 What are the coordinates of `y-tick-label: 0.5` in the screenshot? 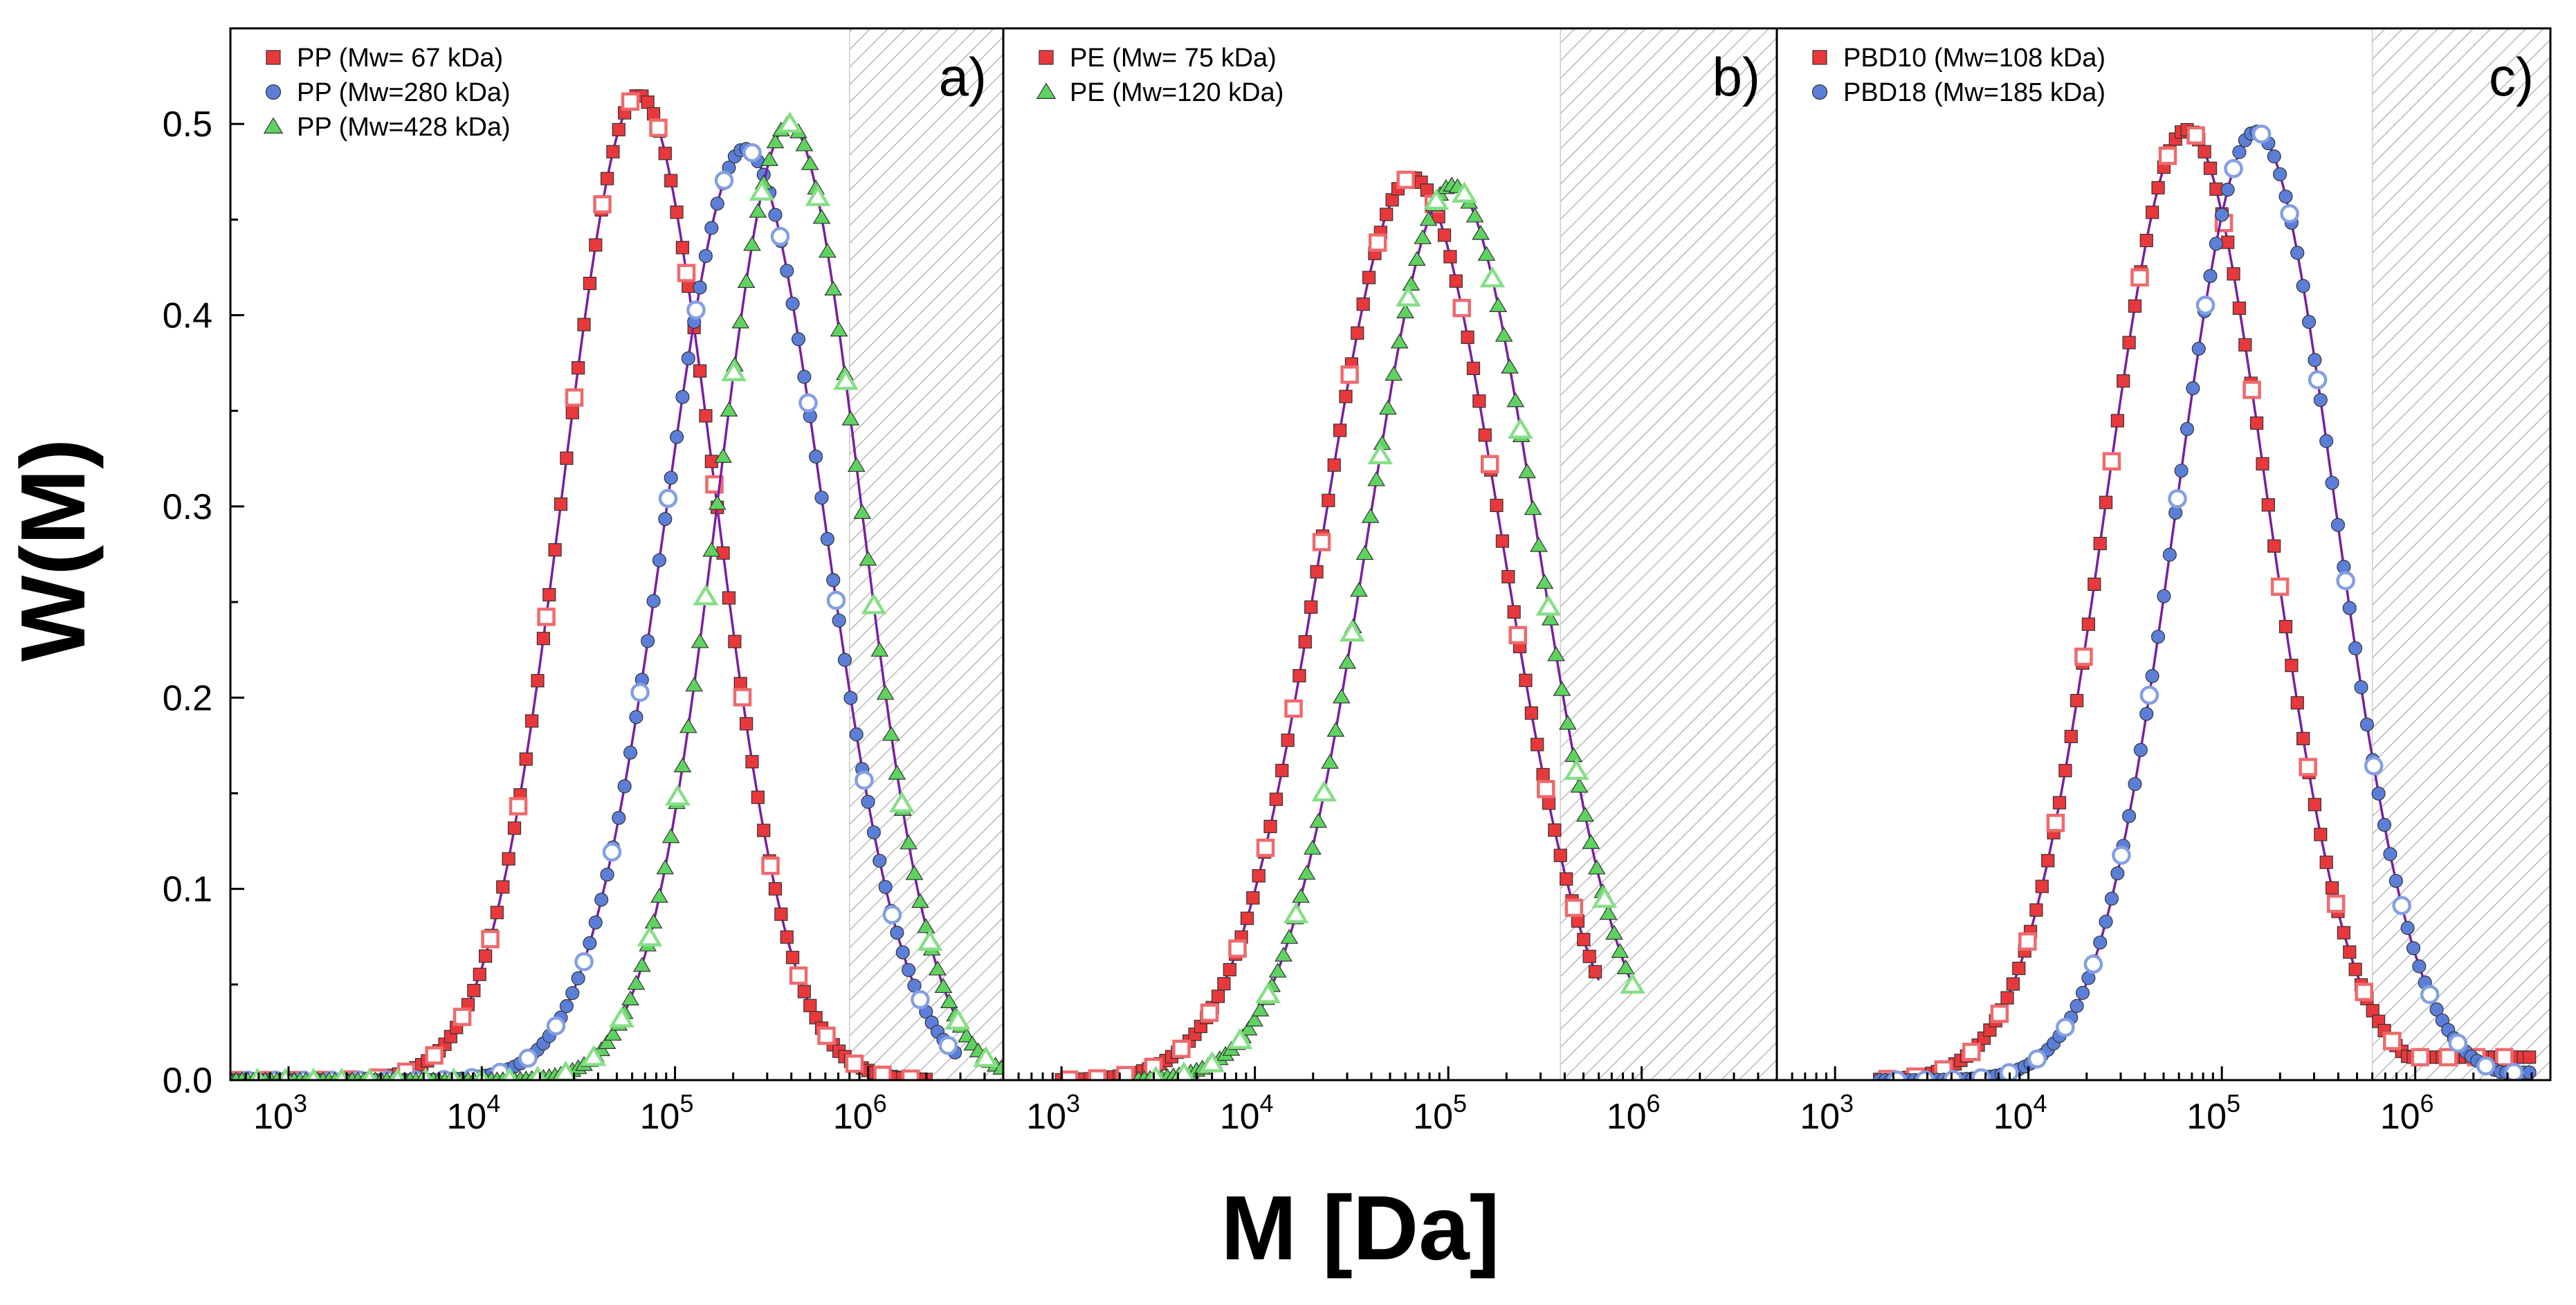 It's located at (188, 124).